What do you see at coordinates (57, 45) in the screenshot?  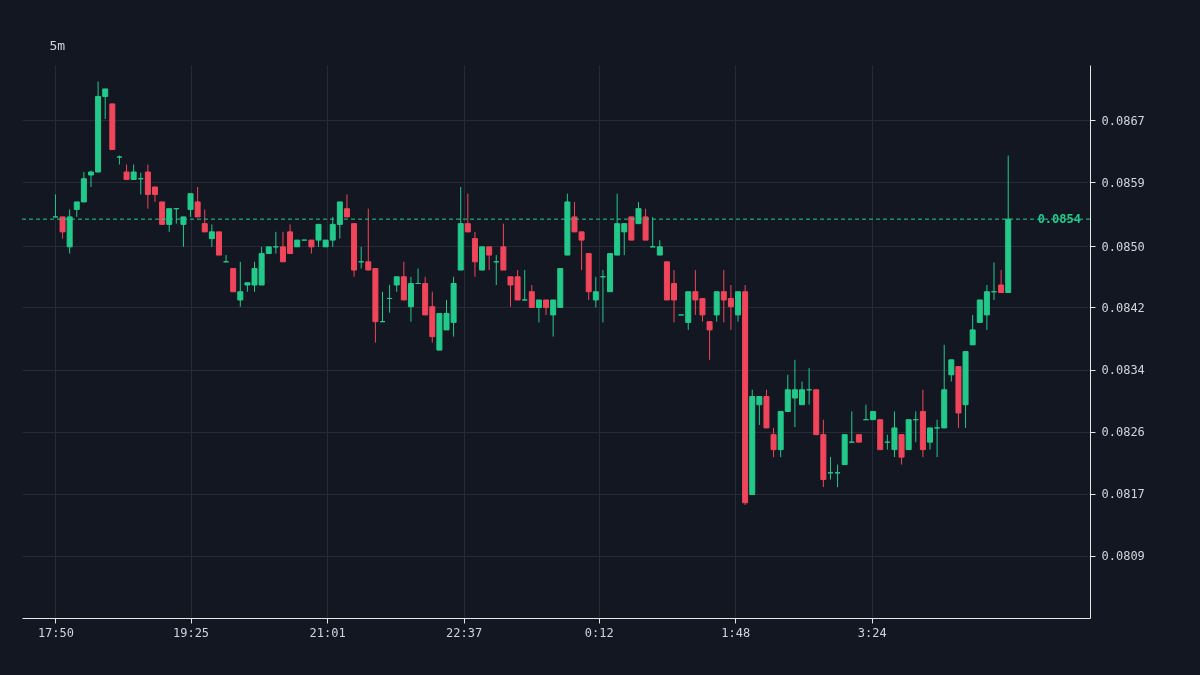 I see `chart-title: 5m` at bounding box center [57, 45].